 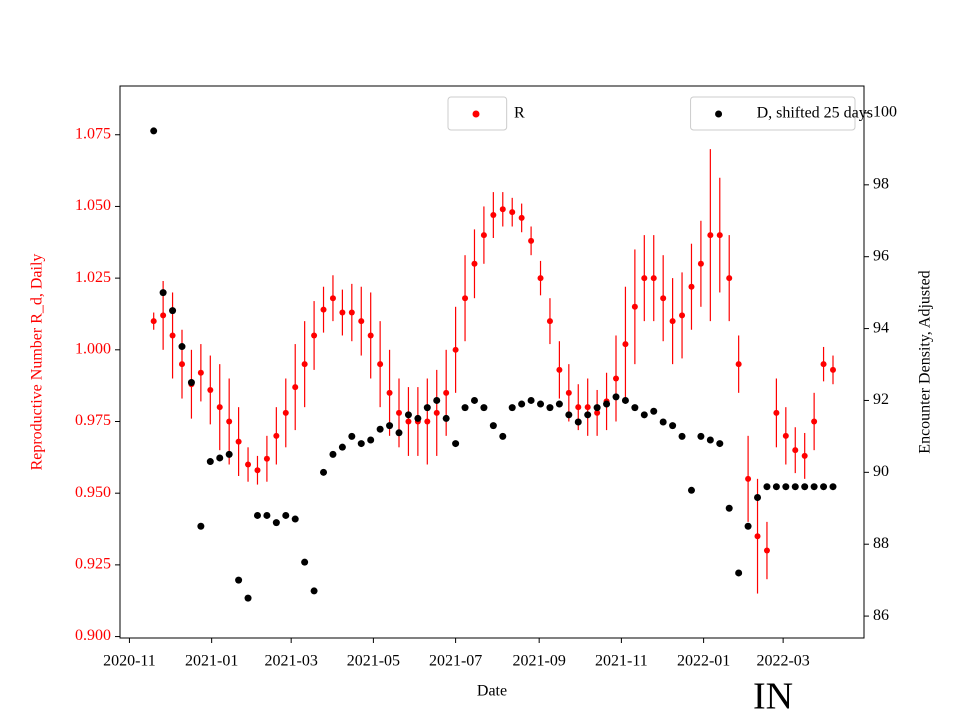 I want to click on legend-label: D, shifted 25 days, so click(x=815, y=113).